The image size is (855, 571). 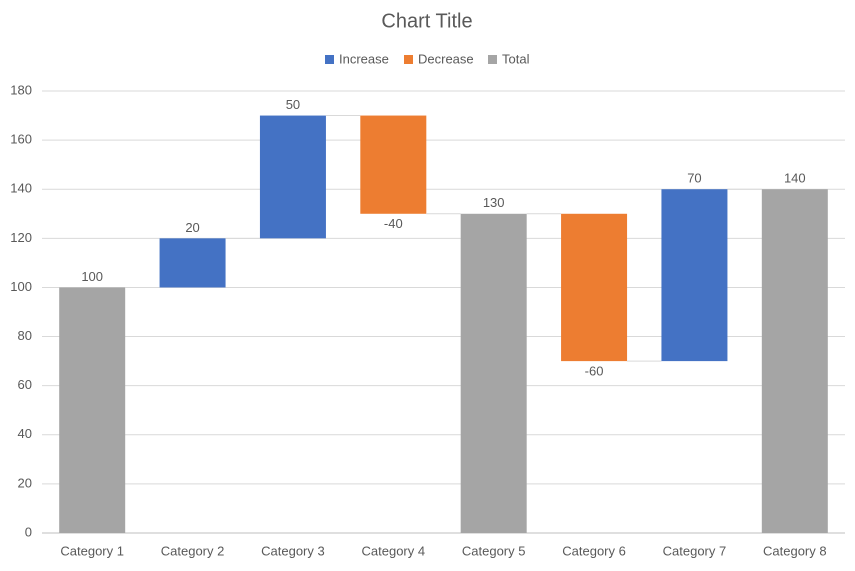 What do you see at coordinates (594, 371) in the screenshot?
I see `data-label: -60` at bounding box center [594, 371].